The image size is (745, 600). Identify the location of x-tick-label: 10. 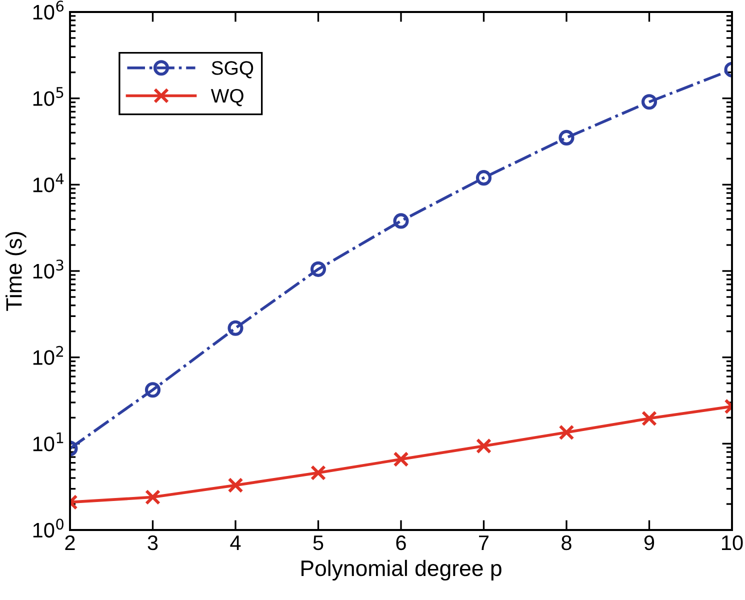
(732, 542).